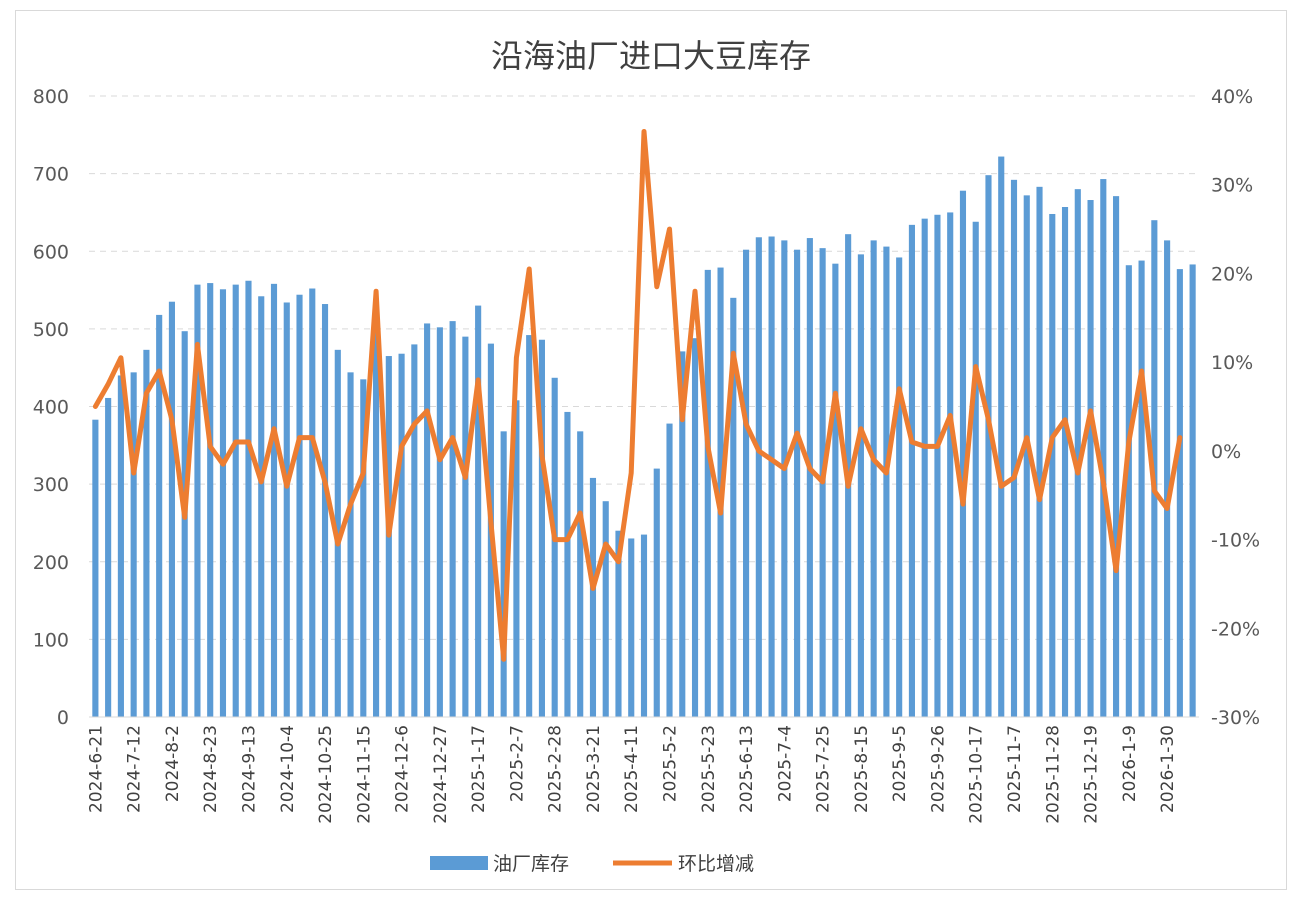 Image resolution: width=1304 pixels, height=900 pixels. What do you see at coordinates (51, 175) in the screenshot?
I see `left-tick-label: 700` at bounding box center [51, 175].